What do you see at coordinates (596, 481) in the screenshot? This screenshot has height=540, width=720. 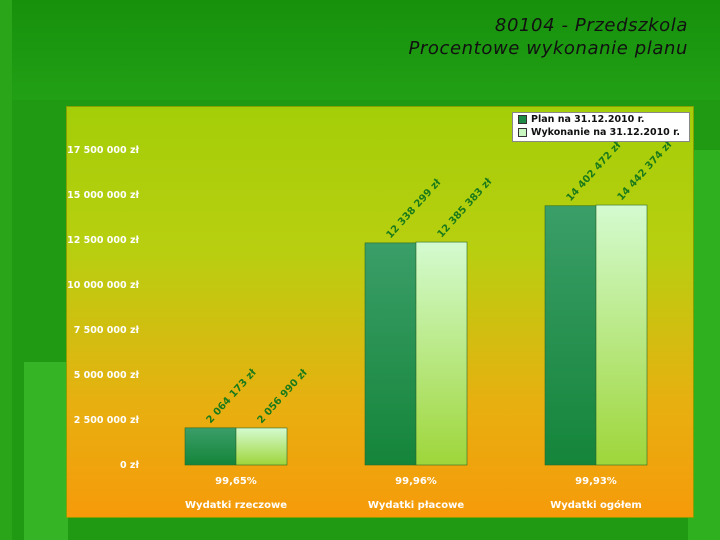 I see `percent-label-2: 99,93%` at bounding box center [596, 481].